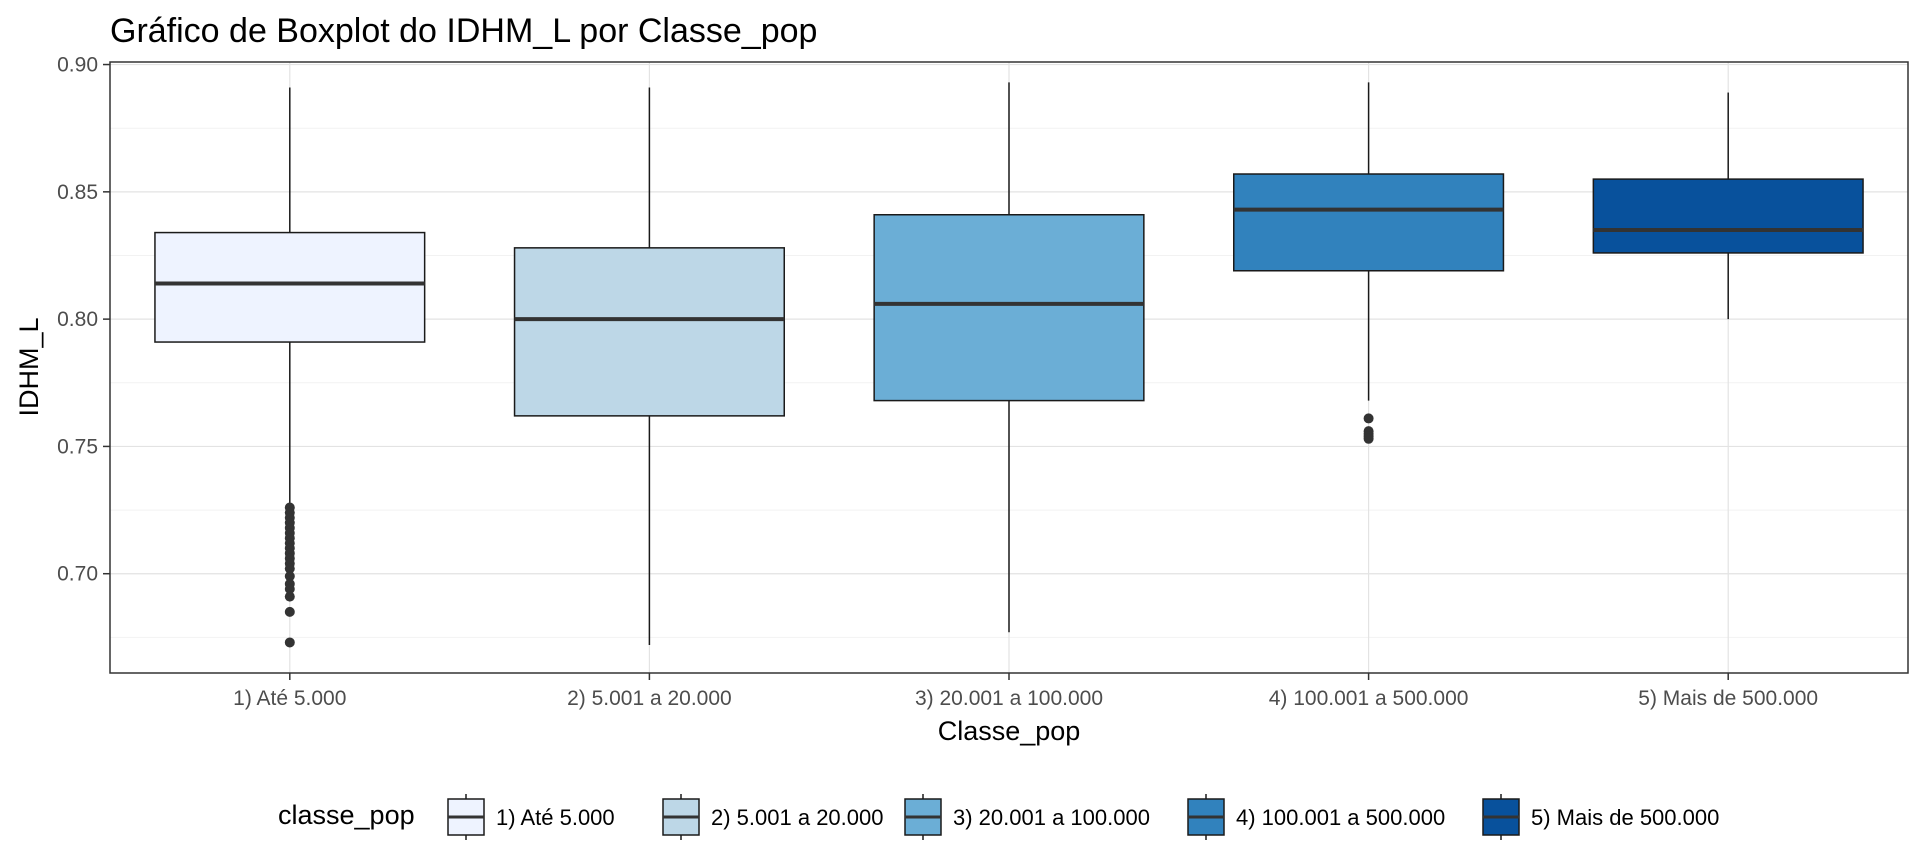 The width and height of the screenshot is (1920, 864). What do you see at coordinates (1369, 698) in the screenshot?
I see `x-tick-label: 4) 100.001 a 500.000` at bounding box center [1369, 698].